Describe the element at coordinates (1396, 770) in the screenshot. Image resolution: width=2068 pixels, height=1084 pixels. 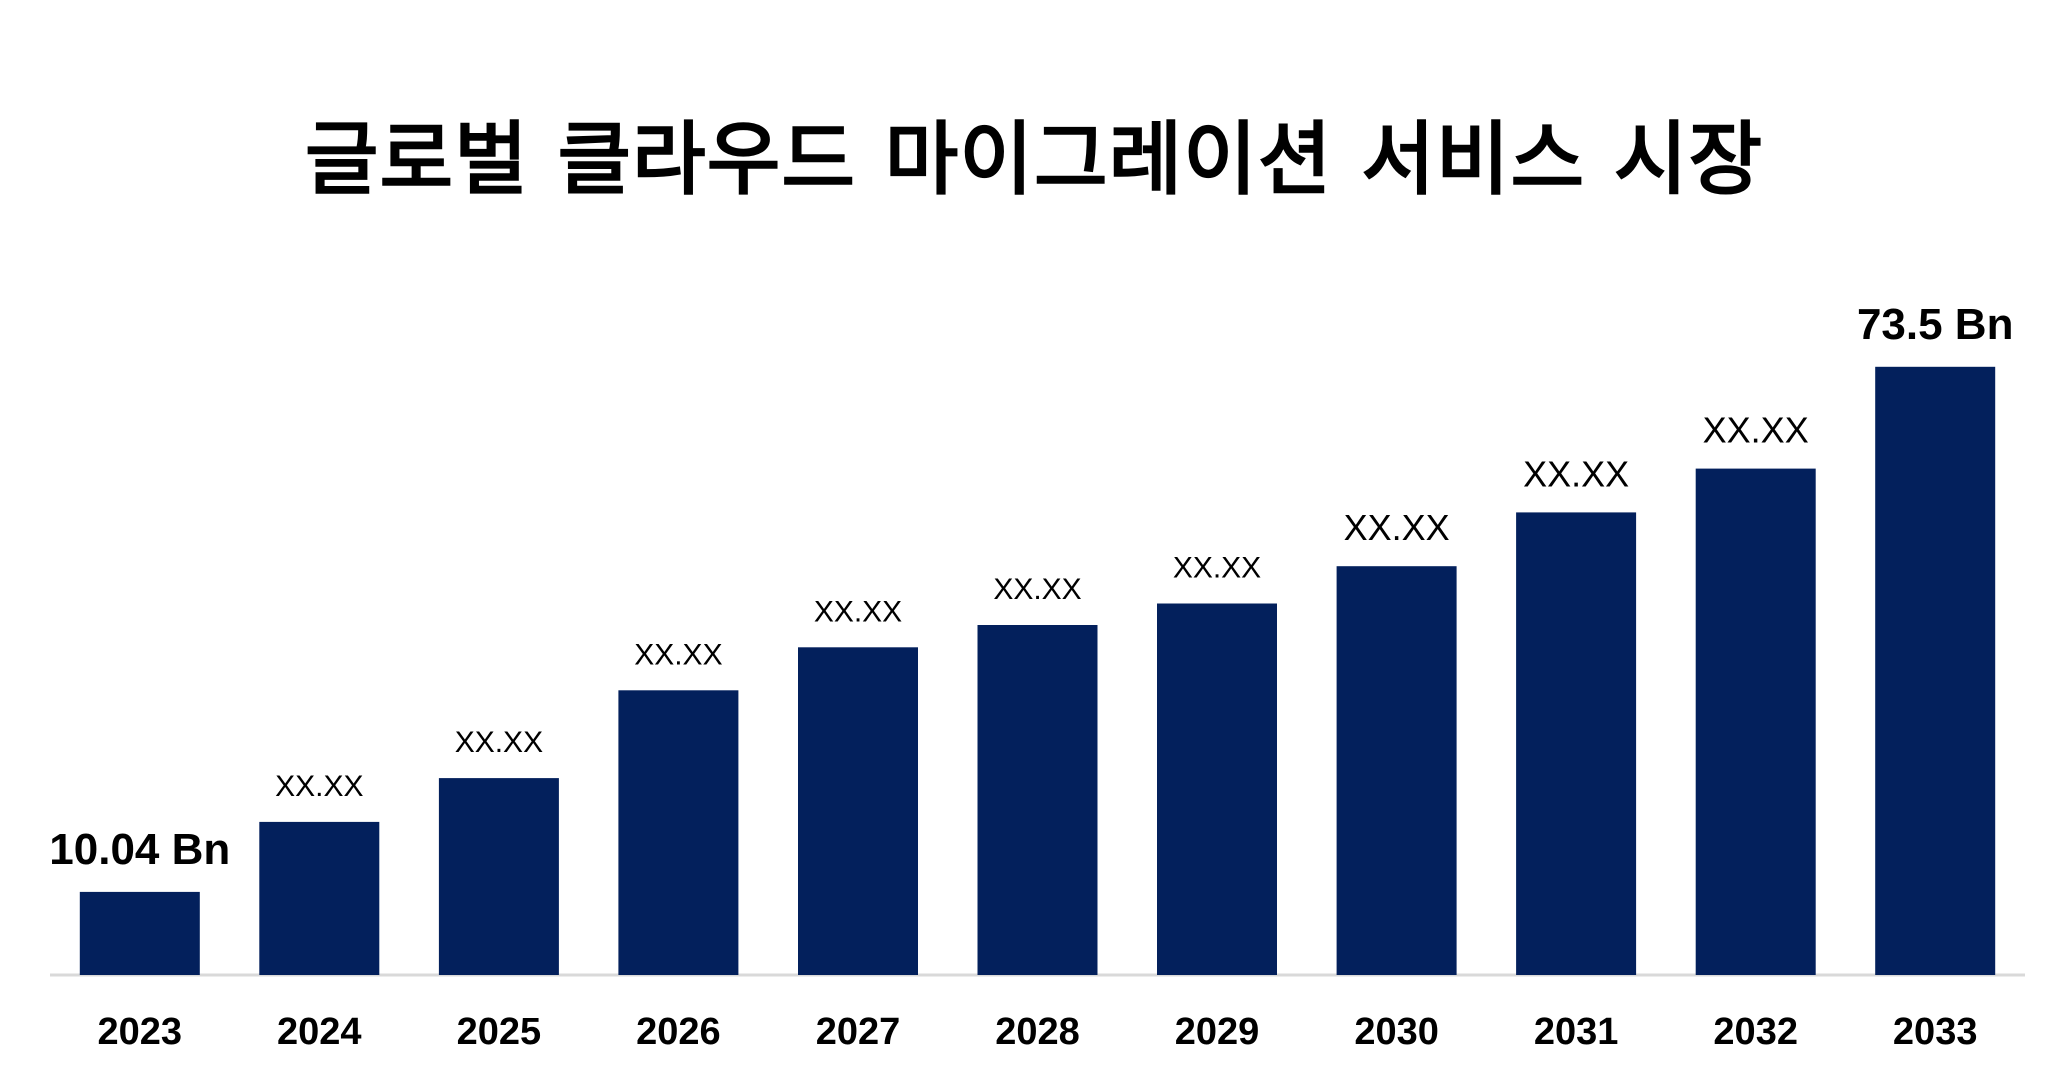
I see `bar-2030` at that location.